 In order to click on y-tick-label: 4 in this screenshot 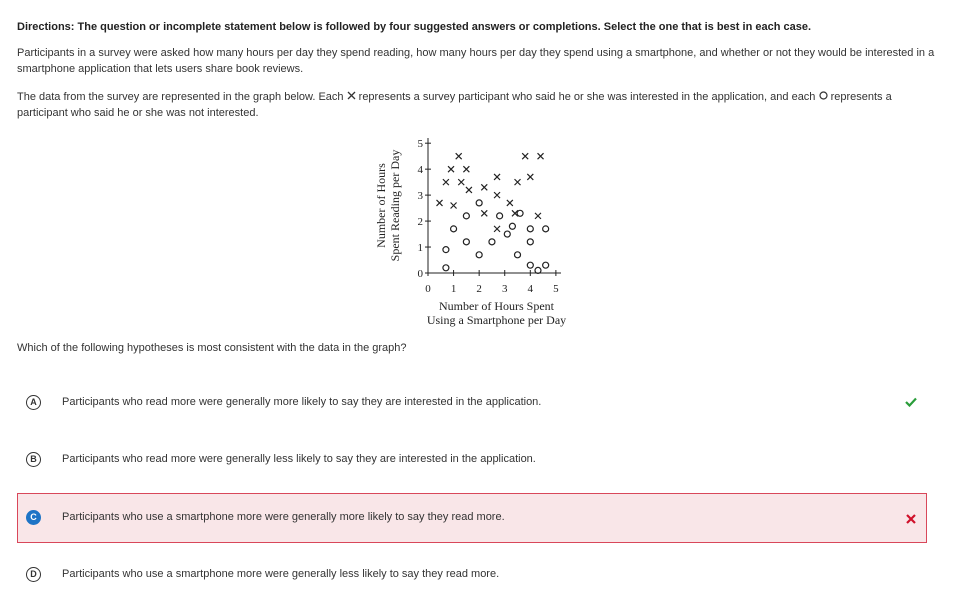, I will do `click(421, 170)`.